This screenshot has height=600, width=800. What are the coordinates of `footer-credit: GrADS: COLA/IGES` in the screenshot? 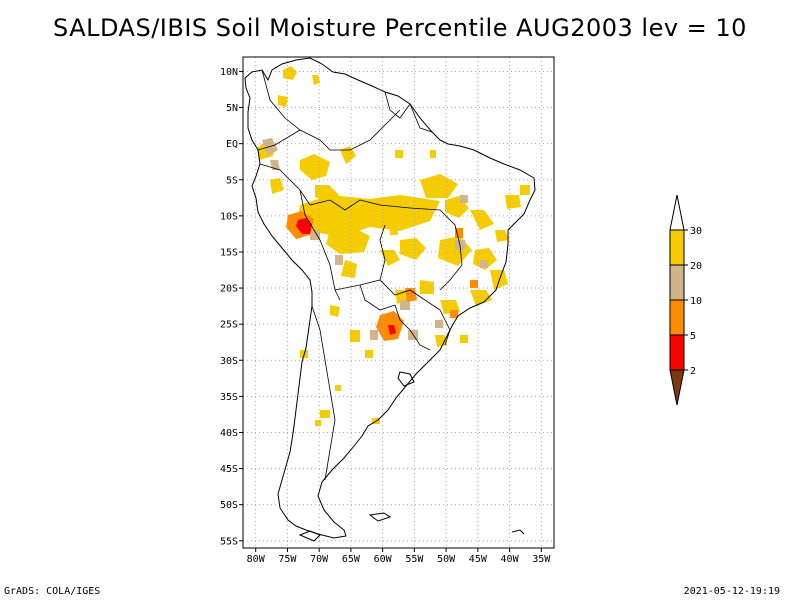 It's located at (52, 591).